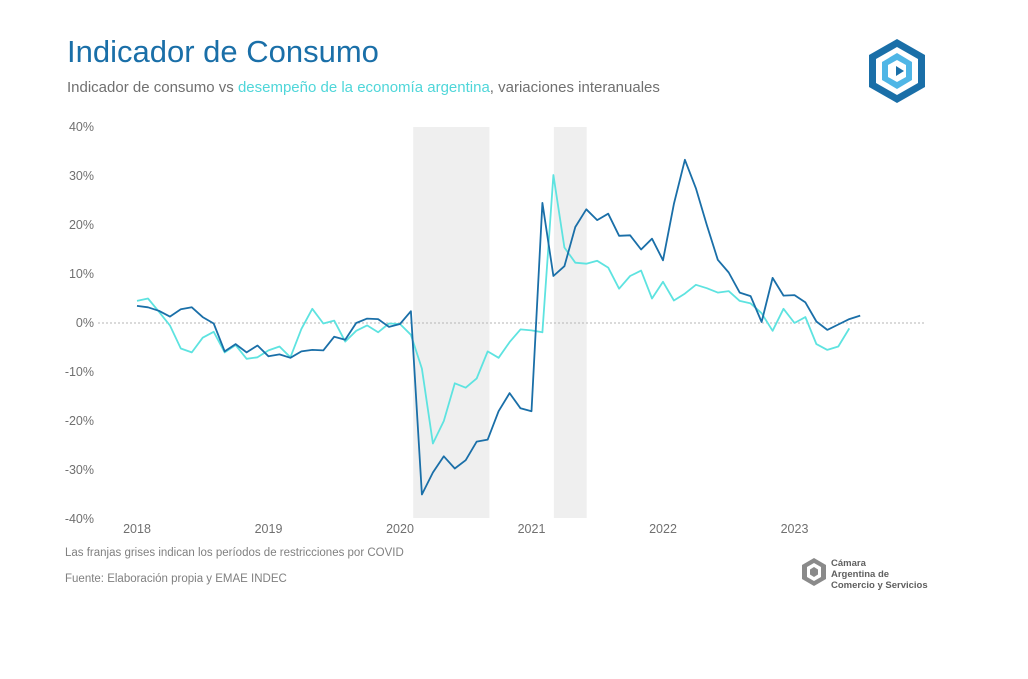  I want to click on y-tick-label: -20%, so click(79, 421).